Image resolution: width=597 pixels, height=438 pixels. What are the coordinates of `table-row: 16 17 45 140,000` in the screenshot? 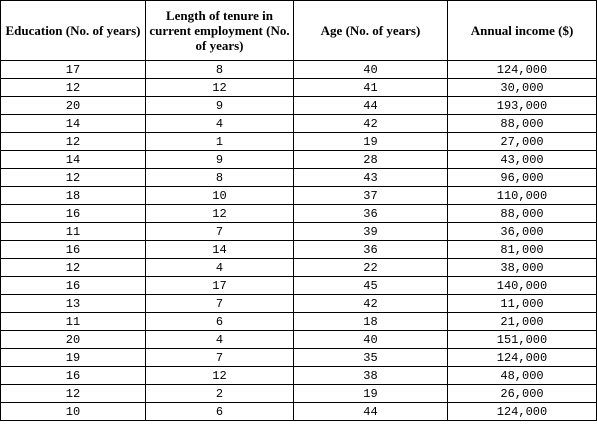 It's located at (298, 285).